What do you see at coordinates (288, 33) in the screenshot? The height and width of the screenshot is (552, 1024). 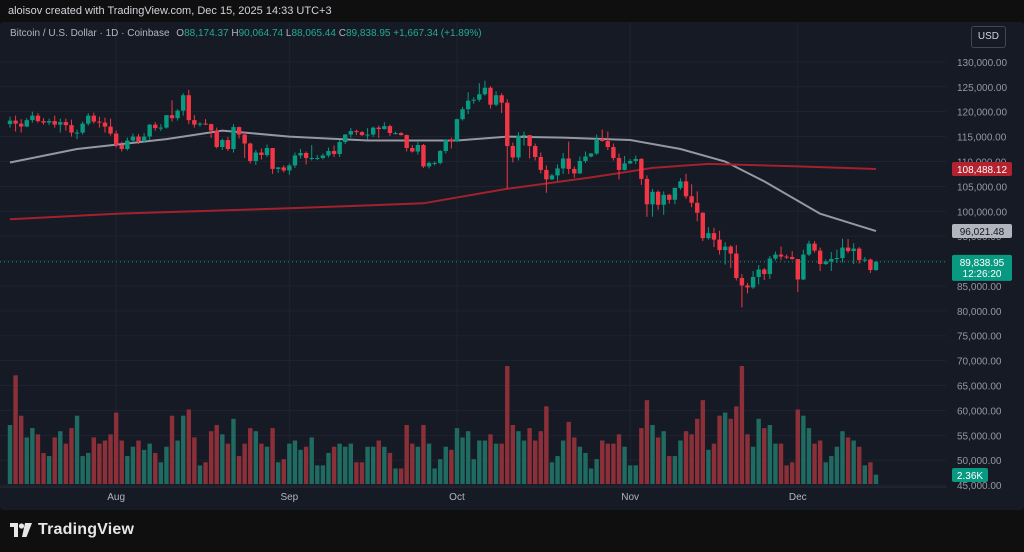 I see `low-label: L` at bounding box center [288, 33].